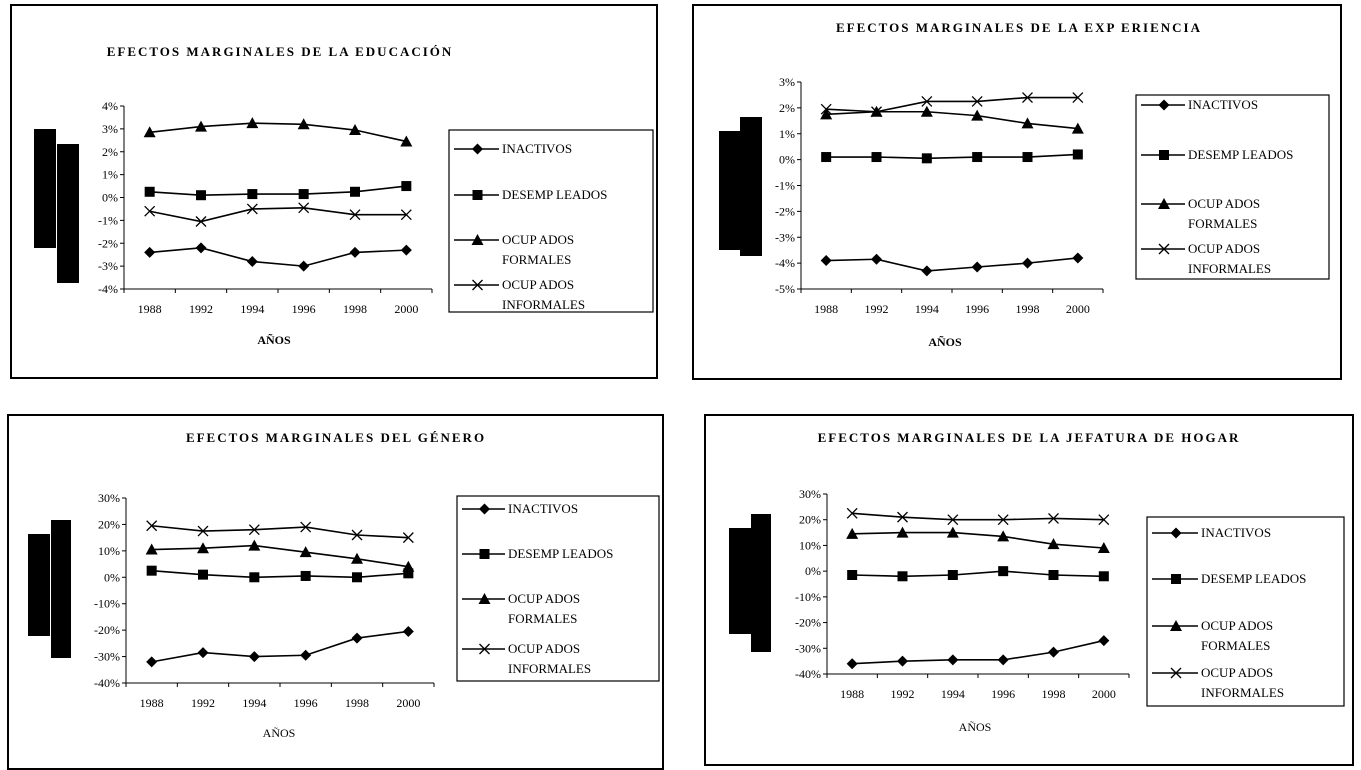 This screenshot has height=770, width=1361. I want to click on legend-label: FORMALES, so click(1235, 645).